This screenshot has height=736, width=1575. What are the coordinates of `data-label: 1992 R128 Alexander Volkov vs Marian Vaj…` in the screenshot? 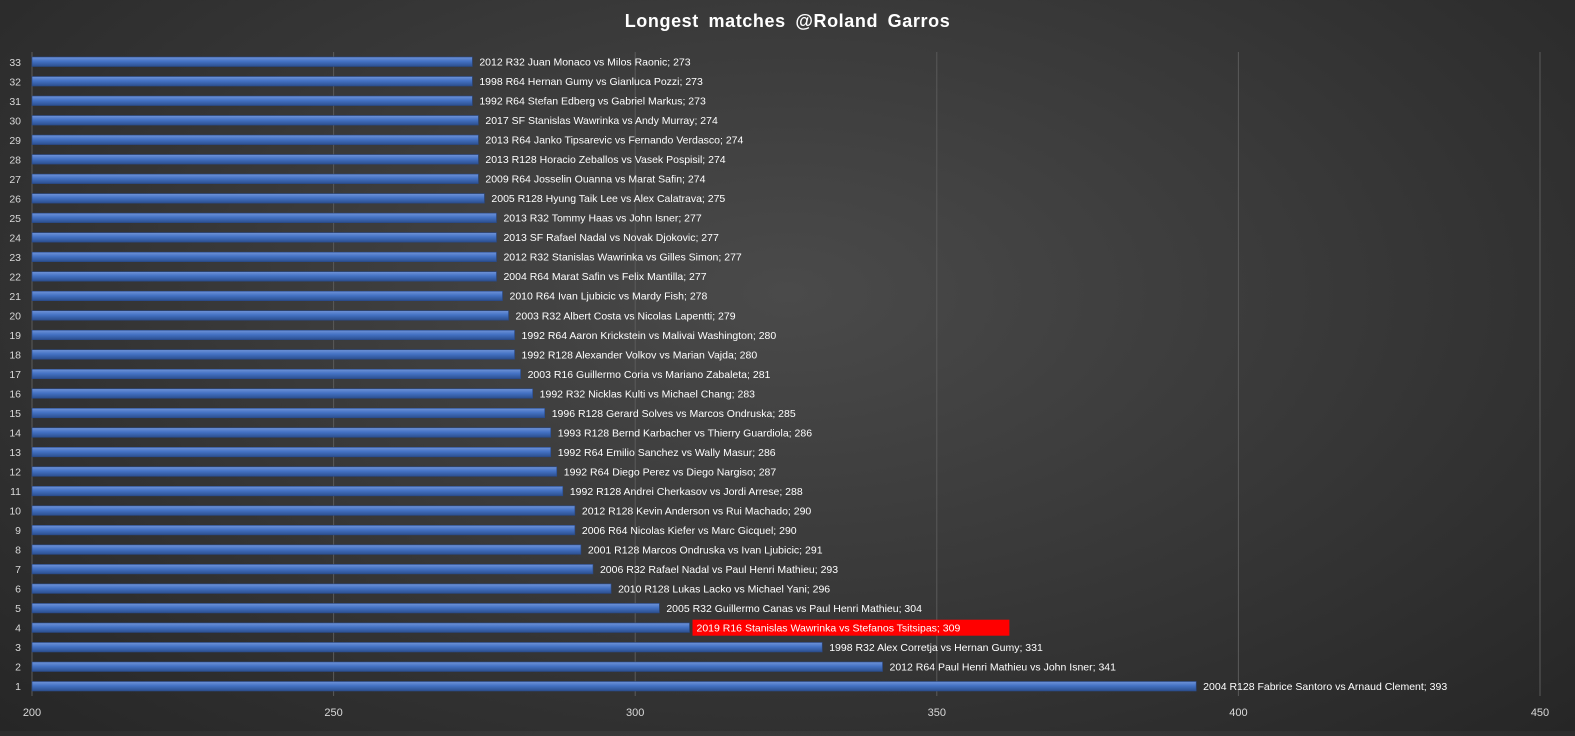 It's located at (640, 355).